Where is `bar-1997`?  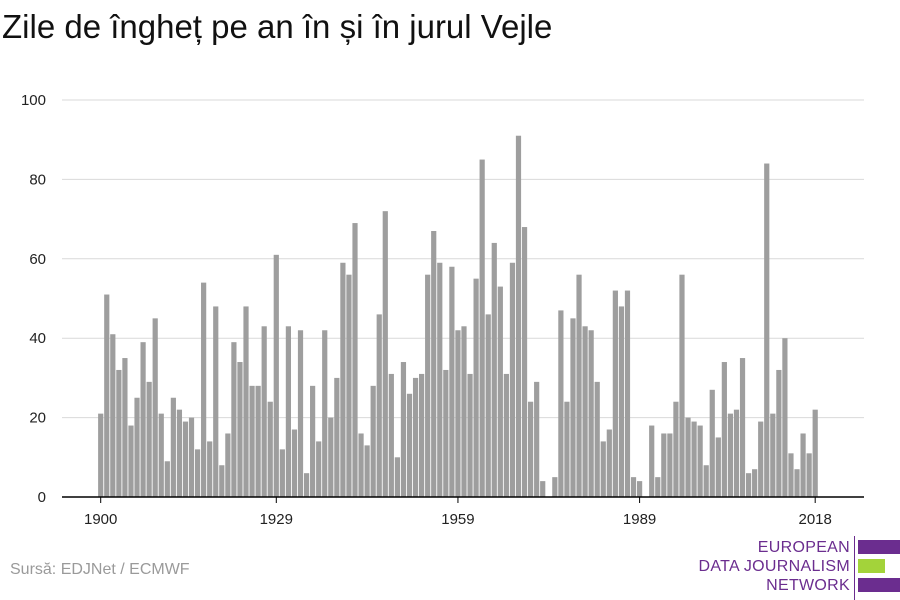
bar-1997 is located at coordinates (688, 457).